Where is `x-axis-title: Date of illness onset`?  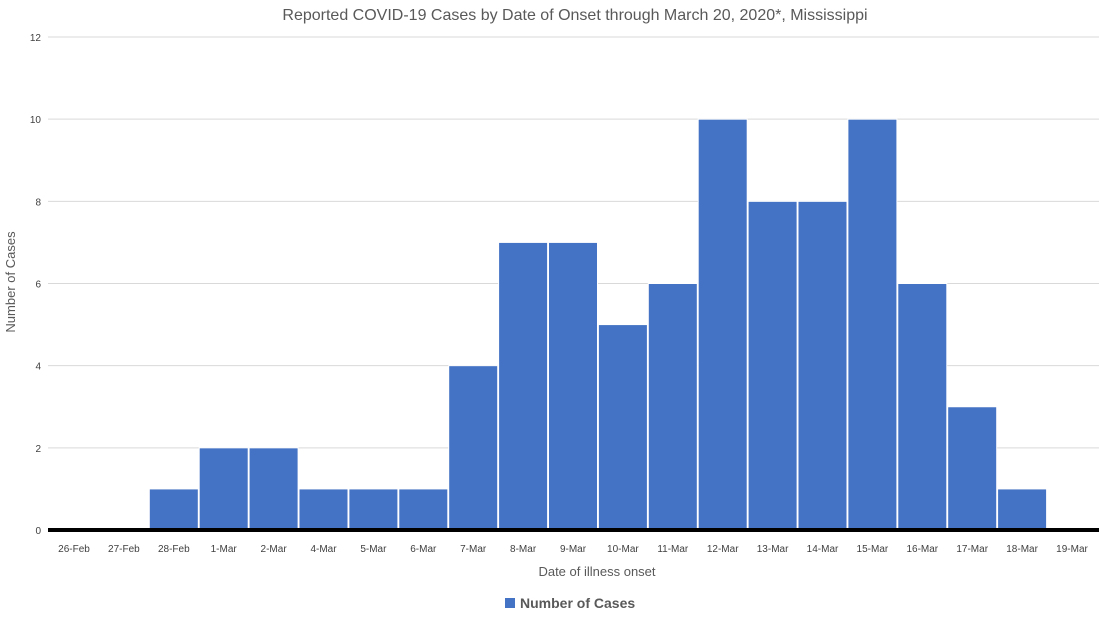 x-axis-title: Date of illness onset is located at coordinates (596, 571).